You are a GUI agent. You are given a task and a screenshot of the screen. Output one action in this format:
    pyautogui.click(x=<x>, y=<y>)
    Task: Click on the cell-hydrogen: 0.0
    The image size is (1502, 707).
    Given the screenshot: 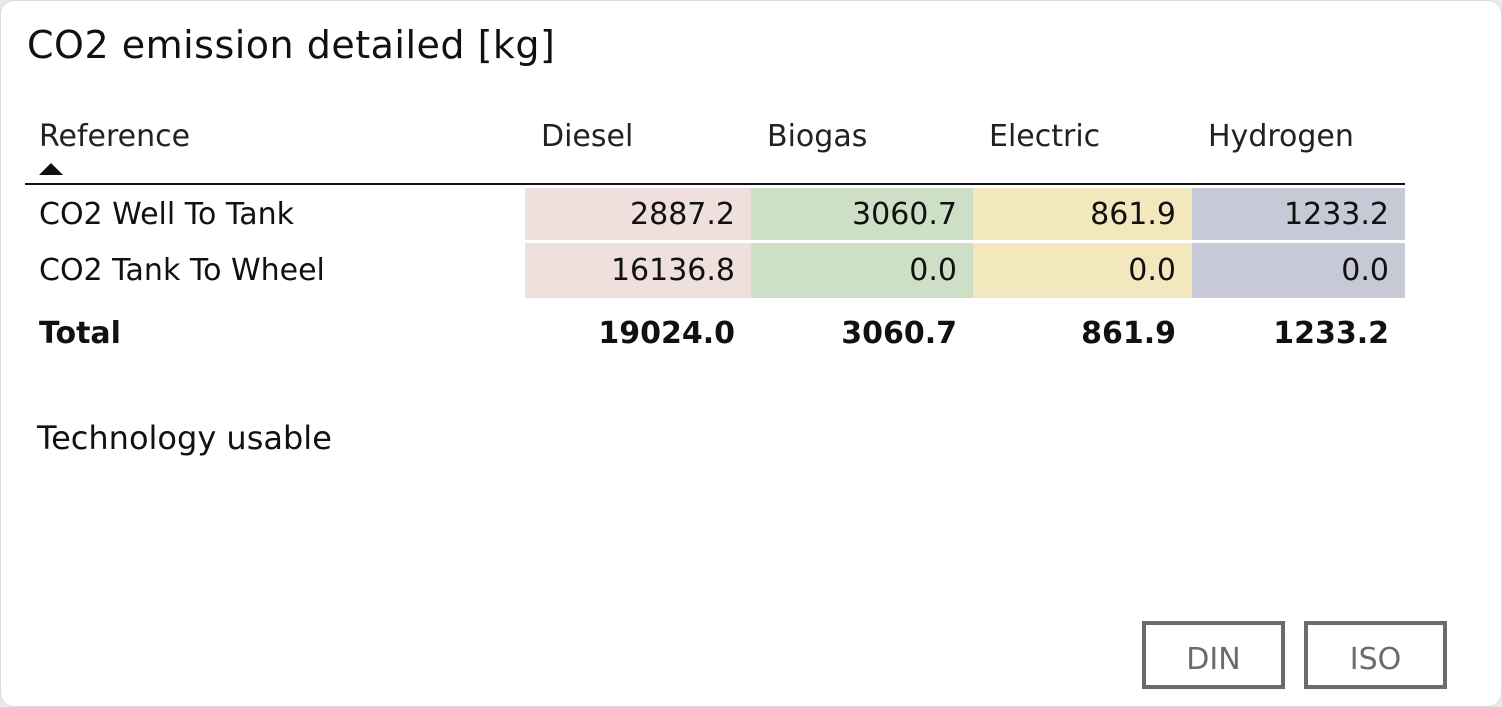 What is the action you would take?
    pyautogui.click(x=1298, y=272)
    